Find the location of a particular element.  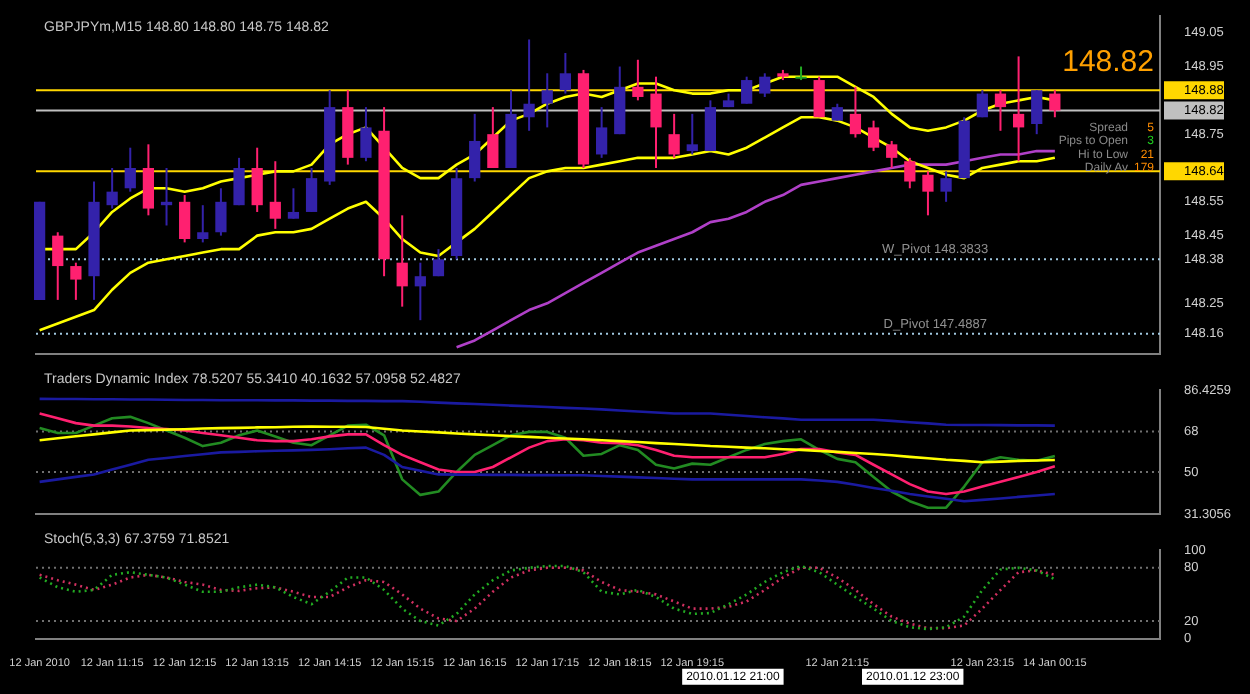

annotation: 148.82 is located at coordinates (1108, 62).